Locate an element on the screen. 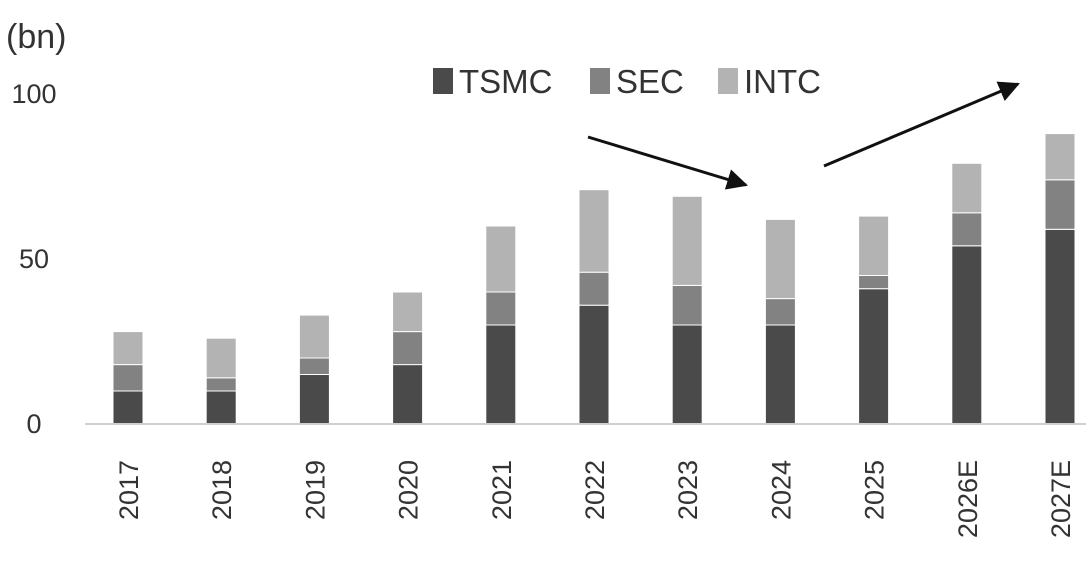 Image resolution: width=1086 pixels, height=571 pixels. x-tick-label: 2022 is located at coordinates (595, 490).